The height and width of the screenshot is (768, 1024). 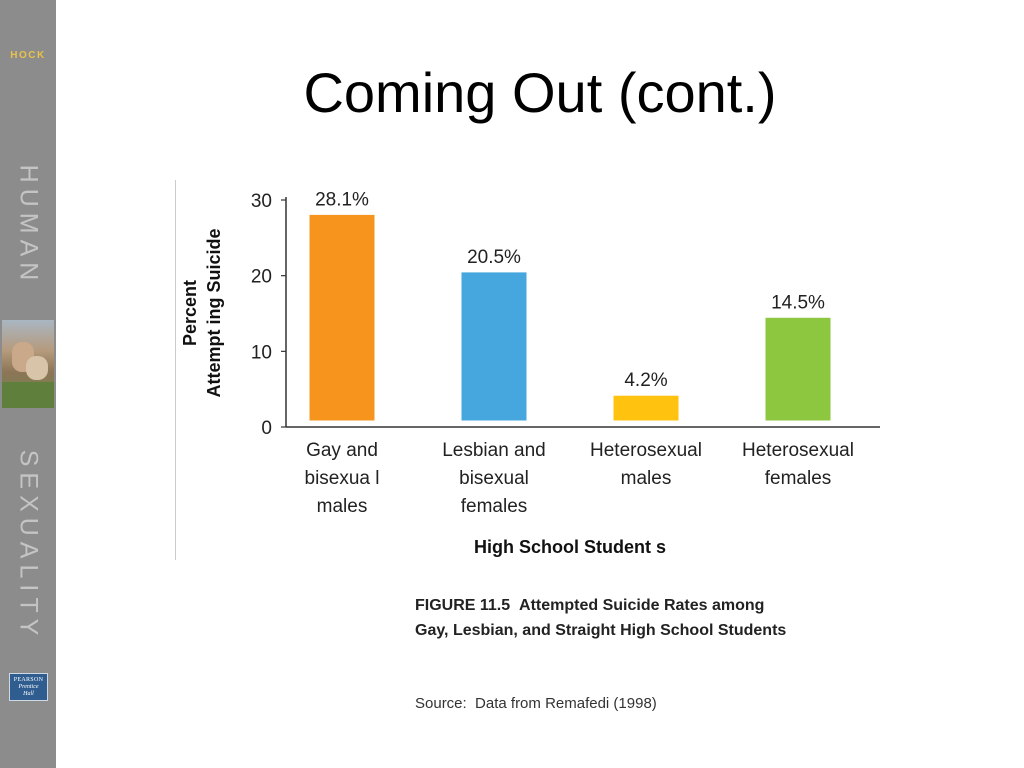 What do you see at coordinates (494, 450) in the screenshot?
I see `x-tick-label: Lesbian and` at bounding box center [494, 450].